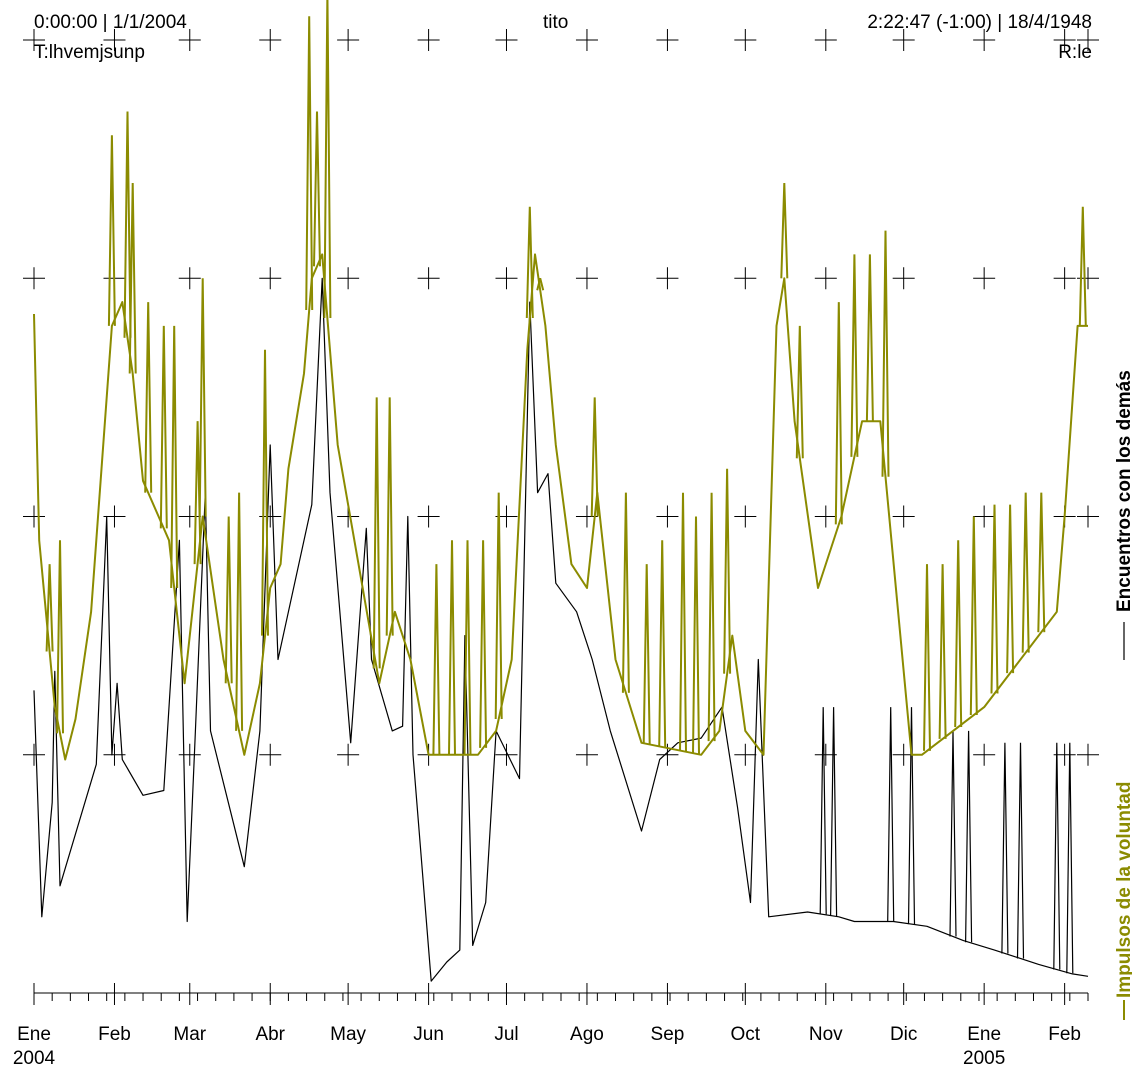  Describe the element at coordinates (746, 1034) in the screenshot. I see `x-tick-label-9: Oct` at that location.